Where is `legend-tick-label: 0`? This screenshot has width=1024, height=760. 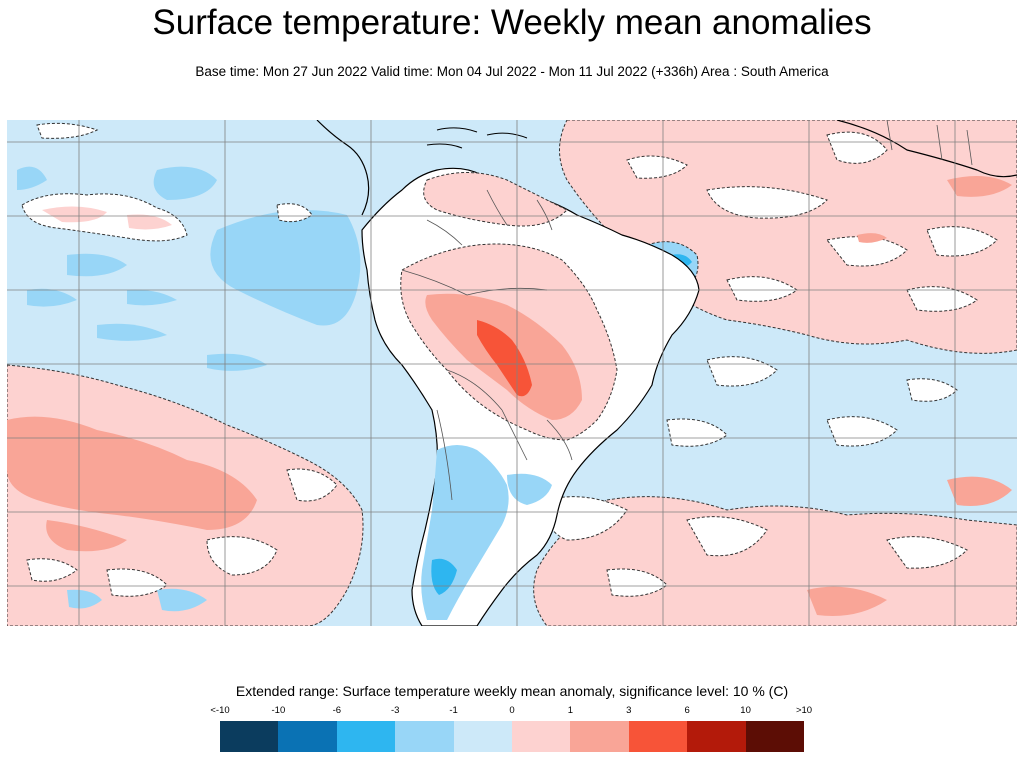 legend-tick-label: 0 is located at coordinates (512, 710).